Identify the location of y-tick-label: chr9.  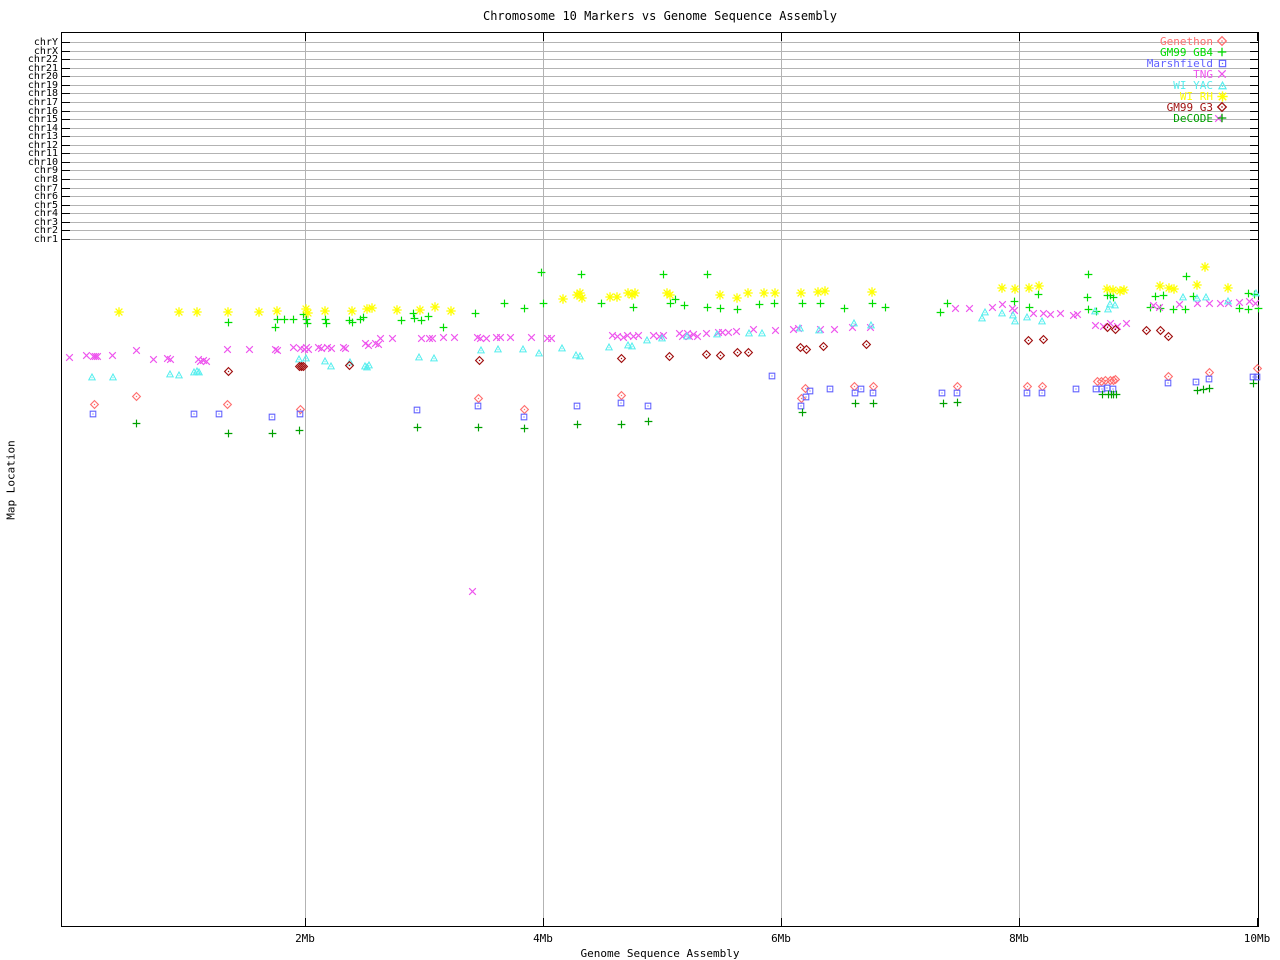
(45, 170).